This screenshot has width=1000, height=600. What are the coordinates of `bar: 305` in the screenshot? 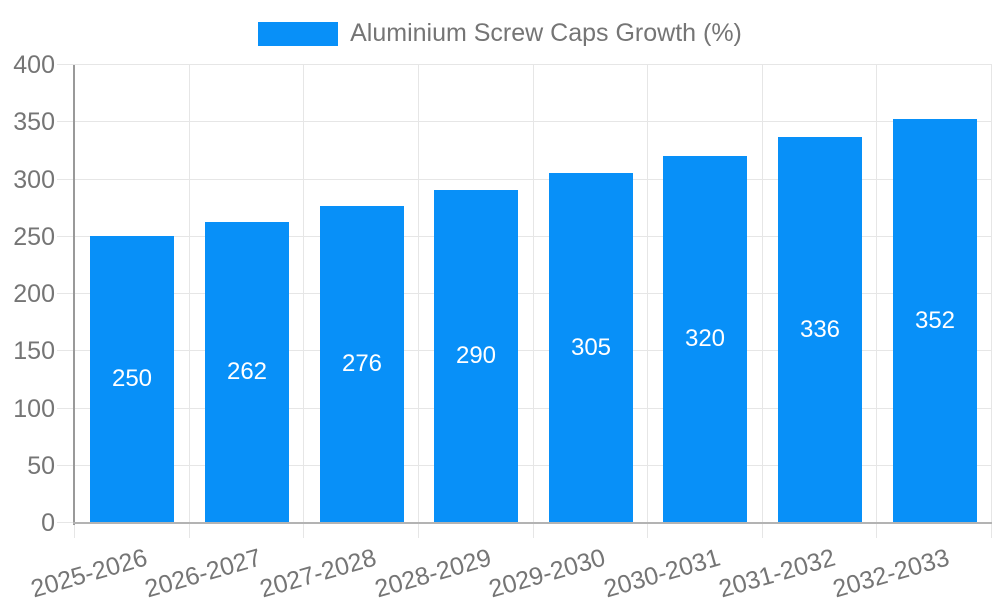 It's located at (591, 347).